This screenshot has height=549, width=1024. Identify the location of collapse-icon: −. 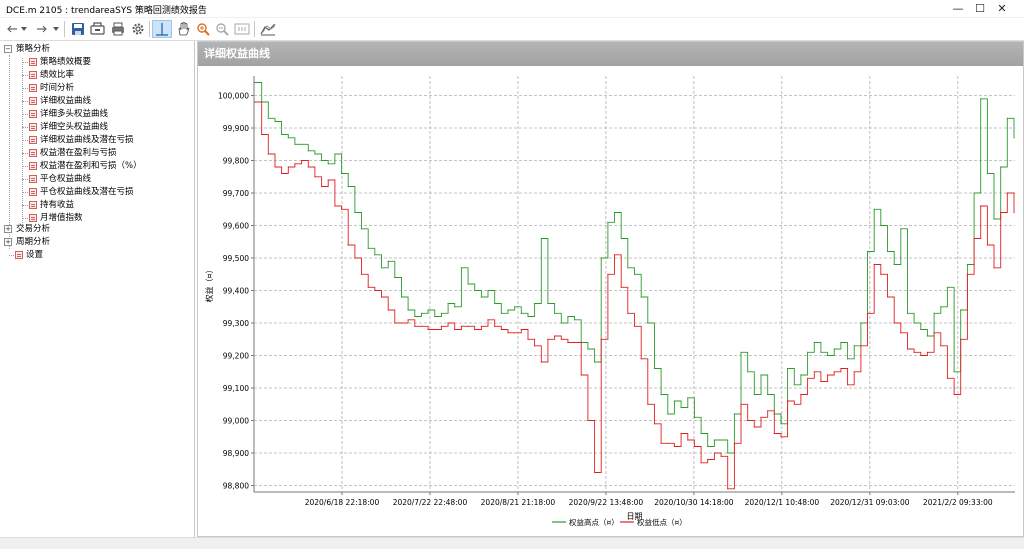
(8, 49).